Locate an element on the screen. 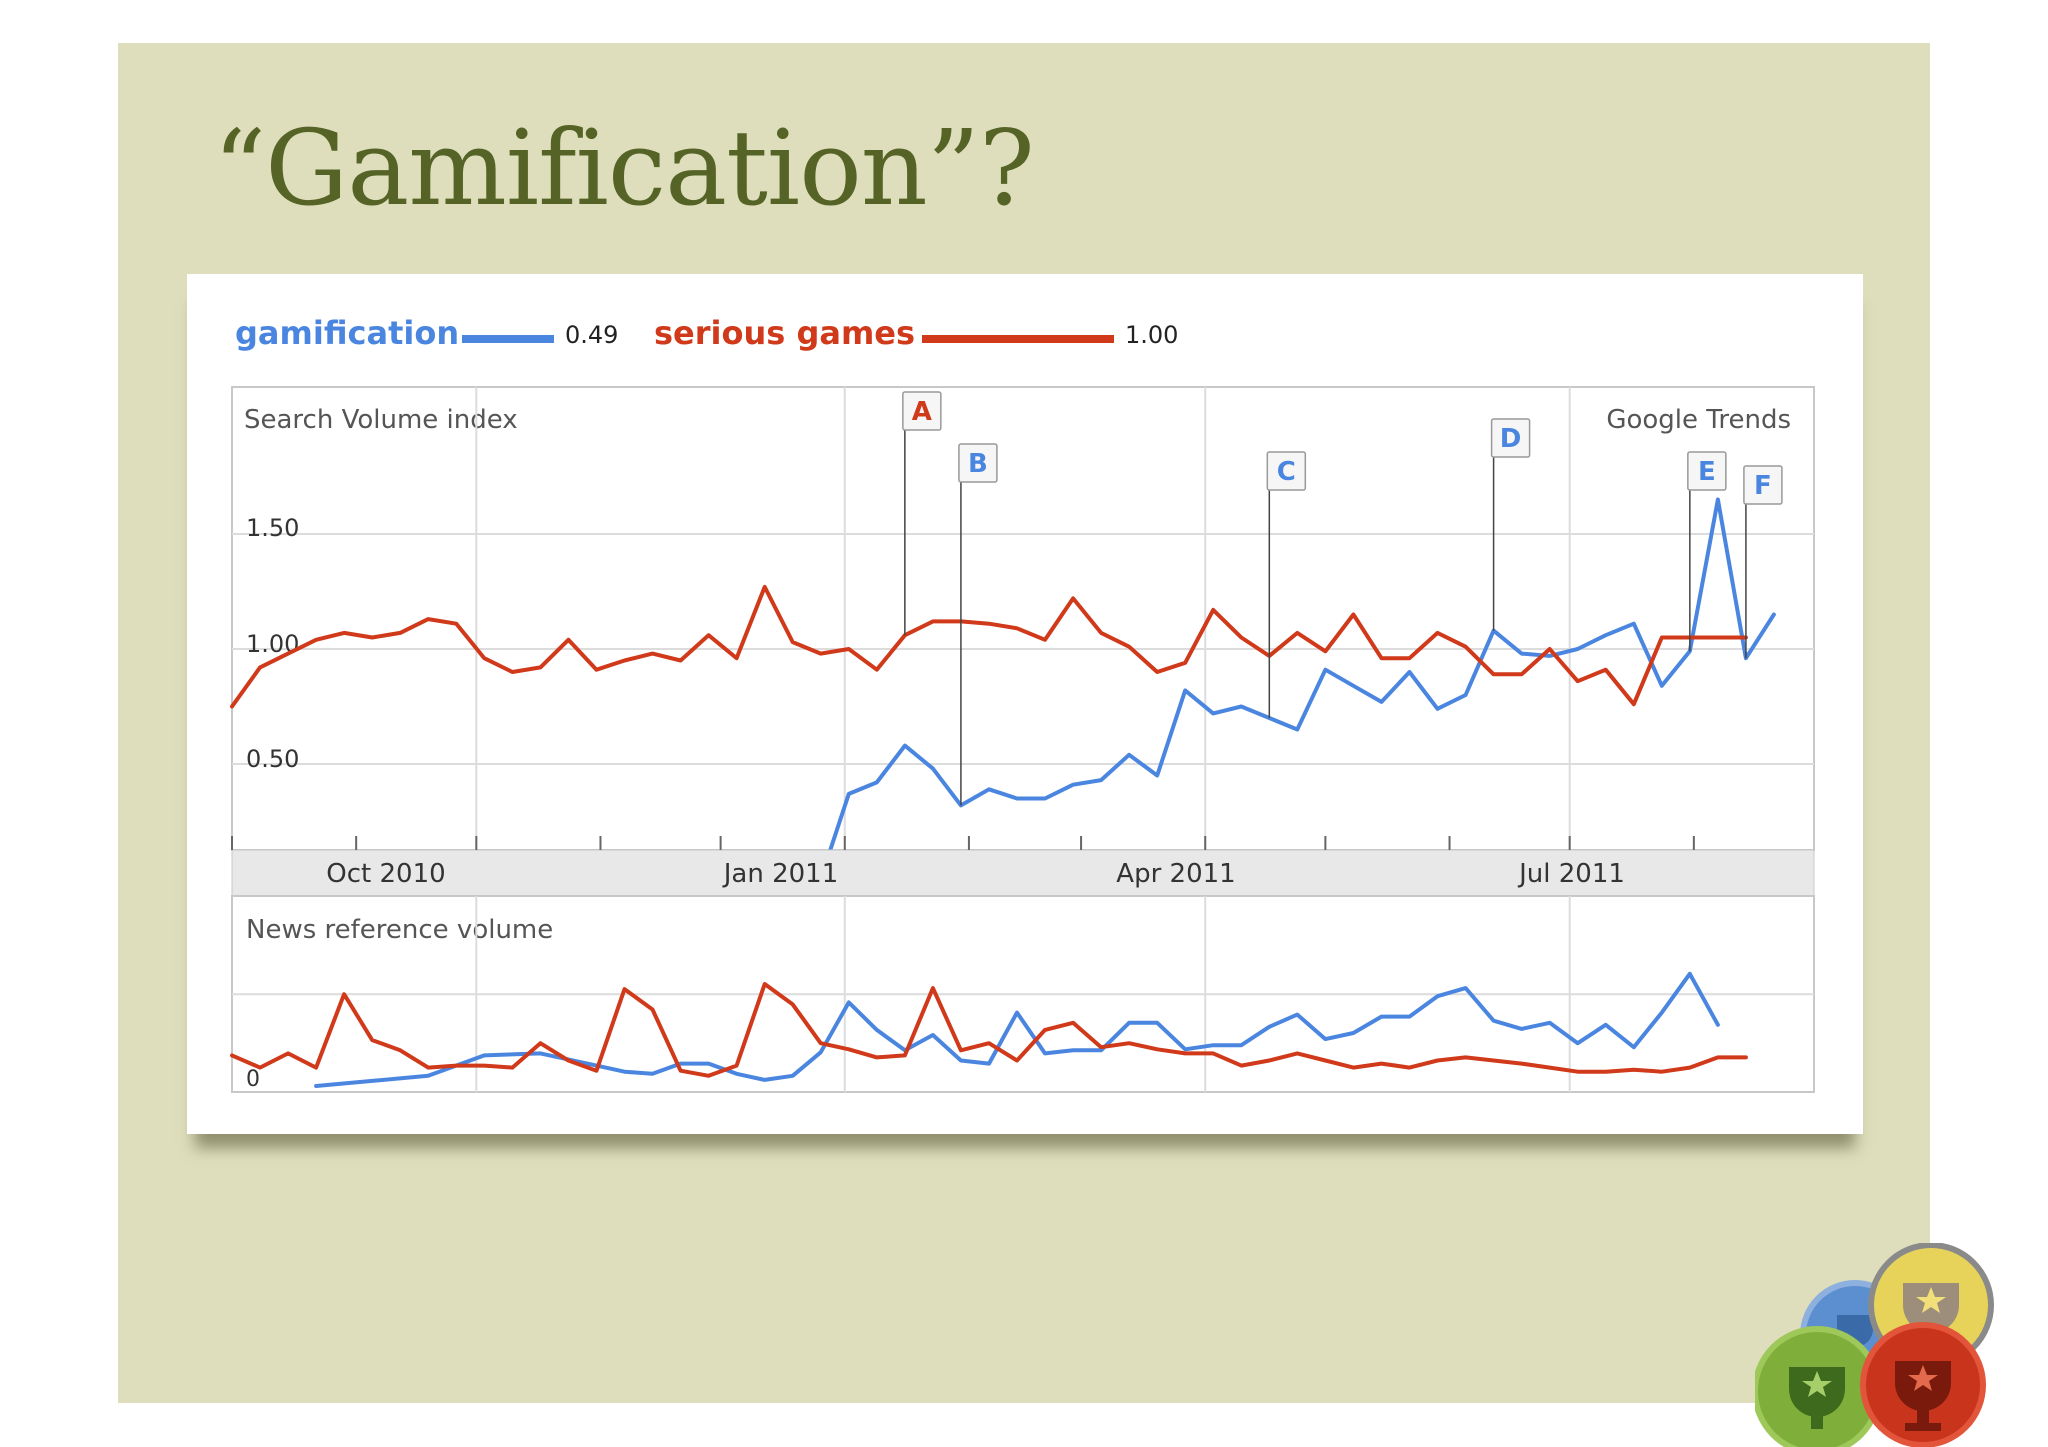 This screenshot has width=2048, height=1447. annotation-letter-E: E is located at coordinates (1707, 472).